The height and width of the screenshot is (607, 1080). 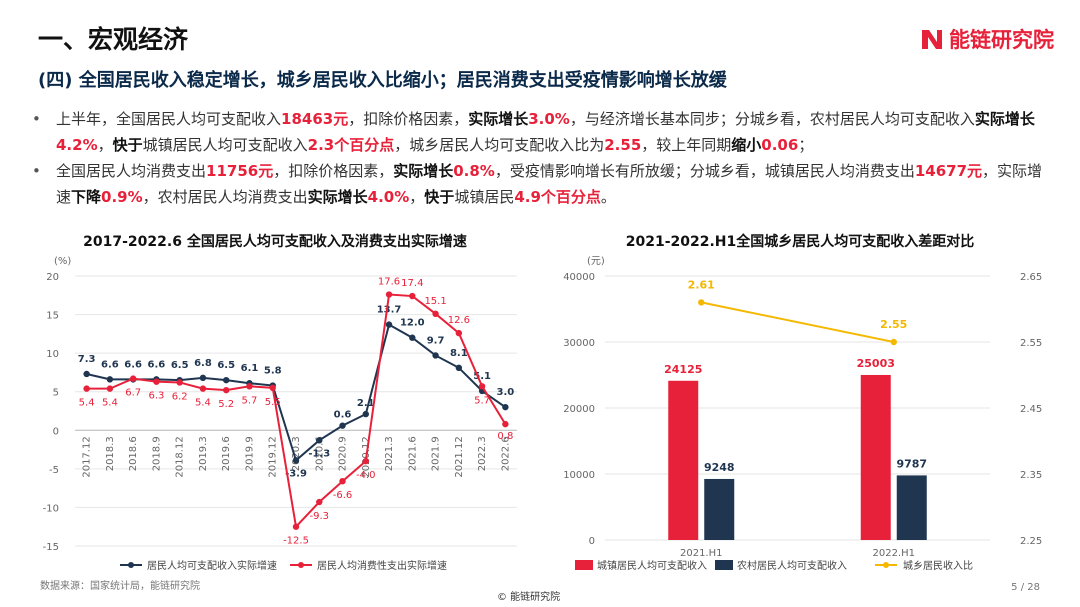 What do you see at coordinates (240, 171) in the screenshot?
I see `highlight-text: 11756元` at bounding box center [240, 171].